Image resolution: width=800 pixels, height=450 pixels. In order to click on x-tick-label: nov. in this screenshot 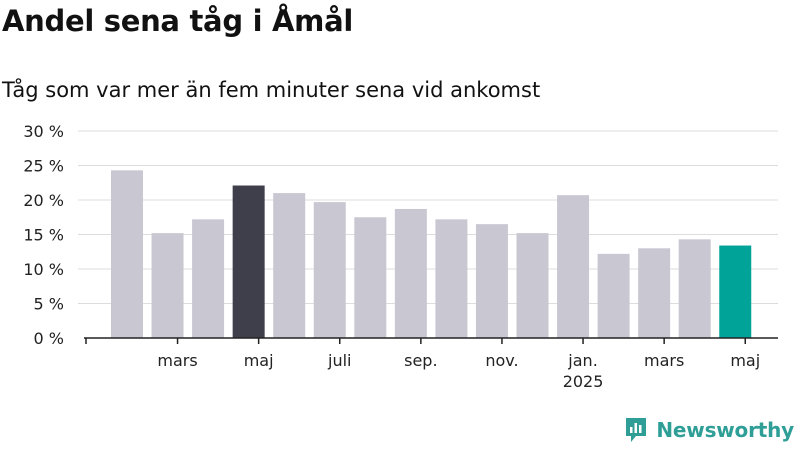, I will do `click(501, 360)`.